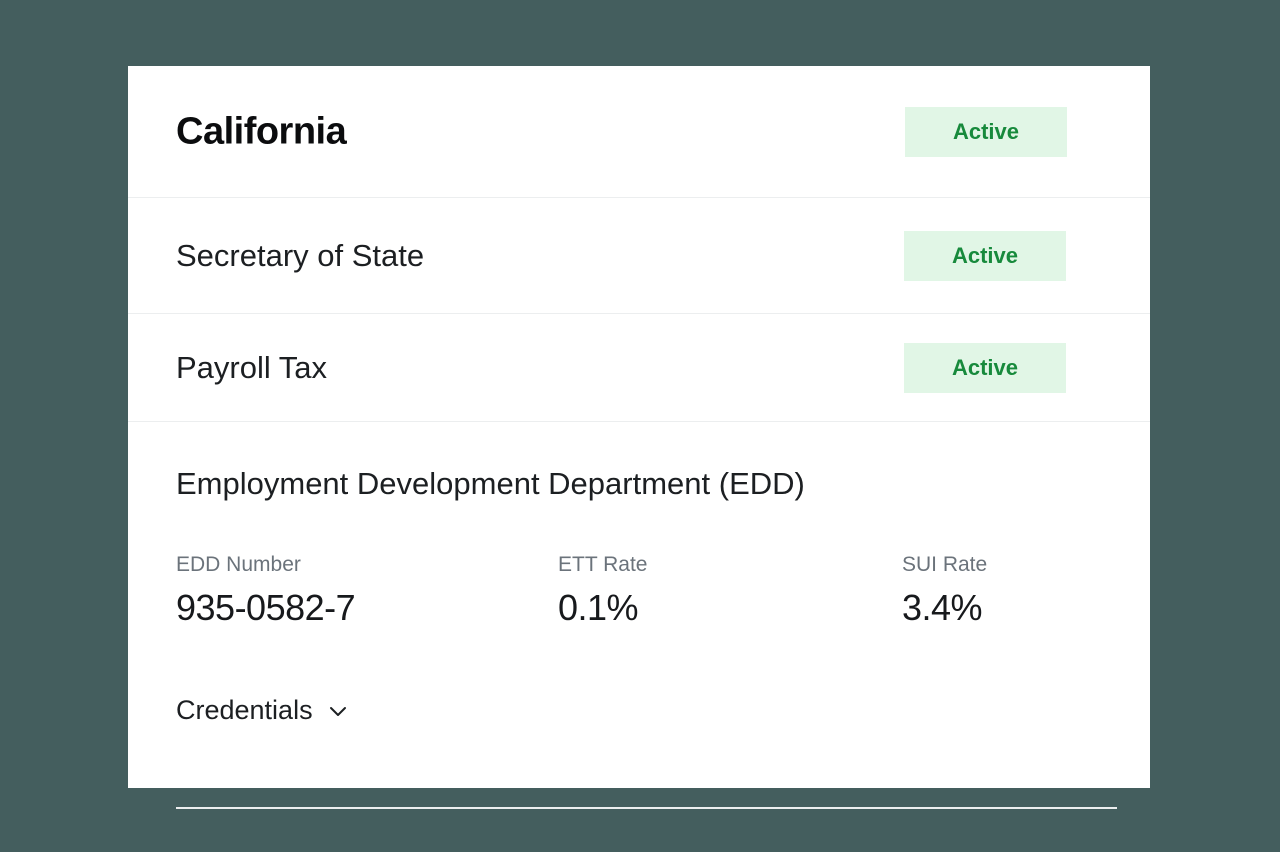 This screenshot has height=852, width=1280. What do you see at coordinates (252, 367) in the screenshot?
I see `agency-title: Payroll Tax` at bounding box center [252, 367].